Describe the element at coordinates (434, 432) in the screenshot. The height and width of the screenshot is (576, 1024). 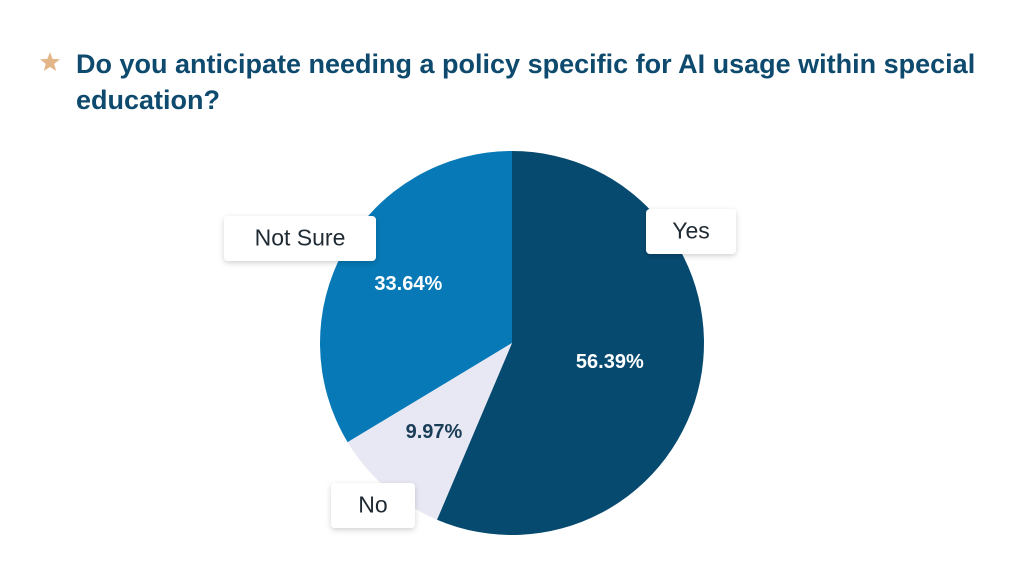
I see `slice-value-label: 9.97%` at that location.